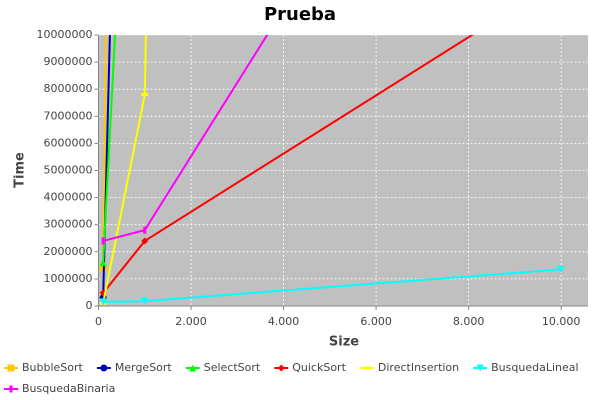 The width and height of the screenshot is (600, 400). I want to click on legend-label: BubbleSort, so click(53, 367).